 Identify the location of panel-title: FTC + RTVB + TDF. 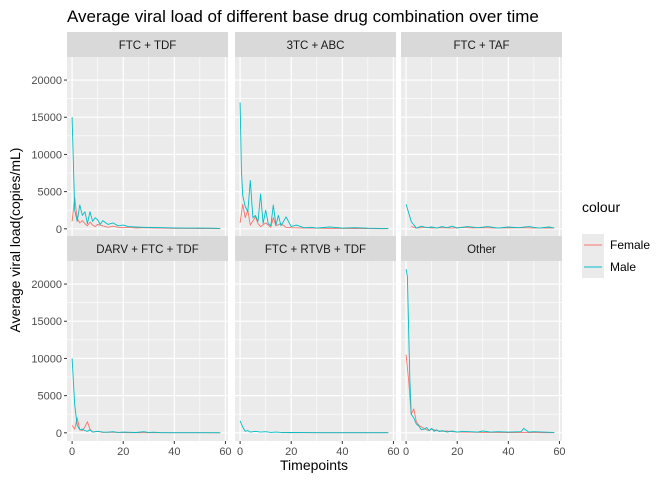
(315, 250).